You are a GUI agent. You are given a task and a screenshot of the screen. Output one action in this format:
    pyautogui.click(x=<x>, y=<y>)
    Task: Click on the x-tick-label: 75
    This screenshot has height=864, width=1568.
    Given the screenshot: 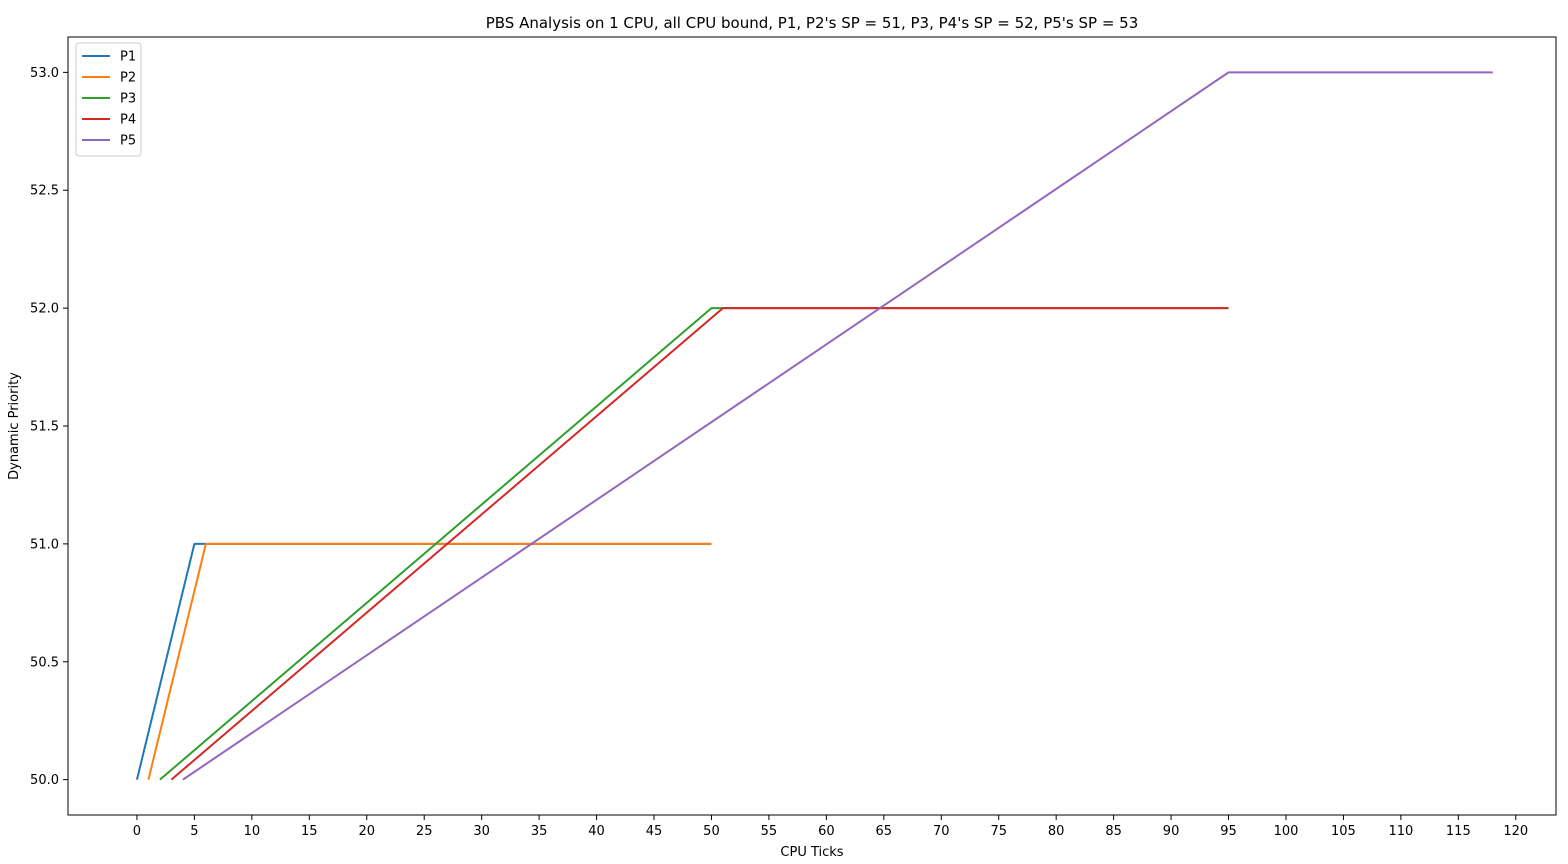 What is the action you would take?
    pyautogui.click(x=998, y=831)
    